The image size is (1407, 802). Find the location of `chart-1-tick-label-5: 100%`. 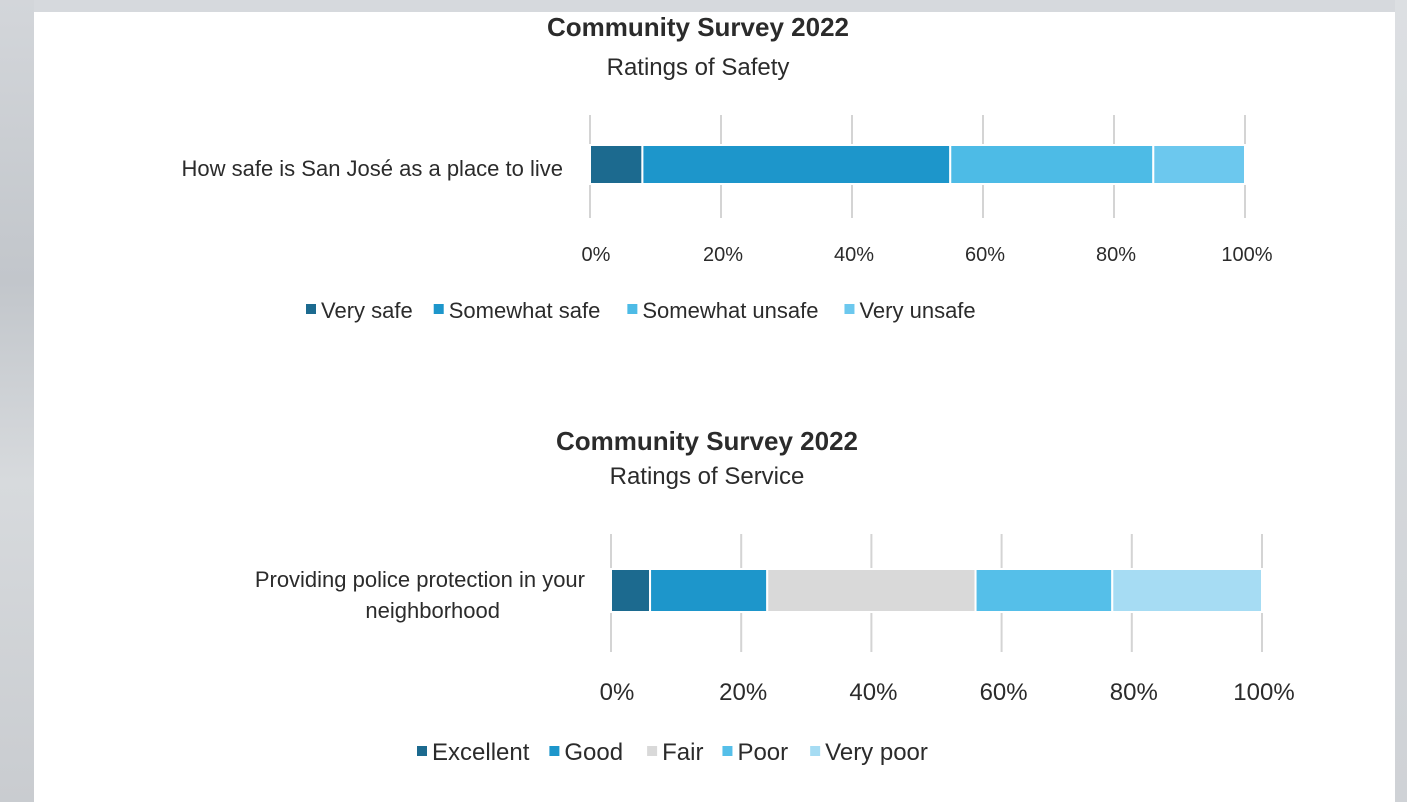

chart-1-tick-label-5: 100% is located at coordinates (1263, 692).